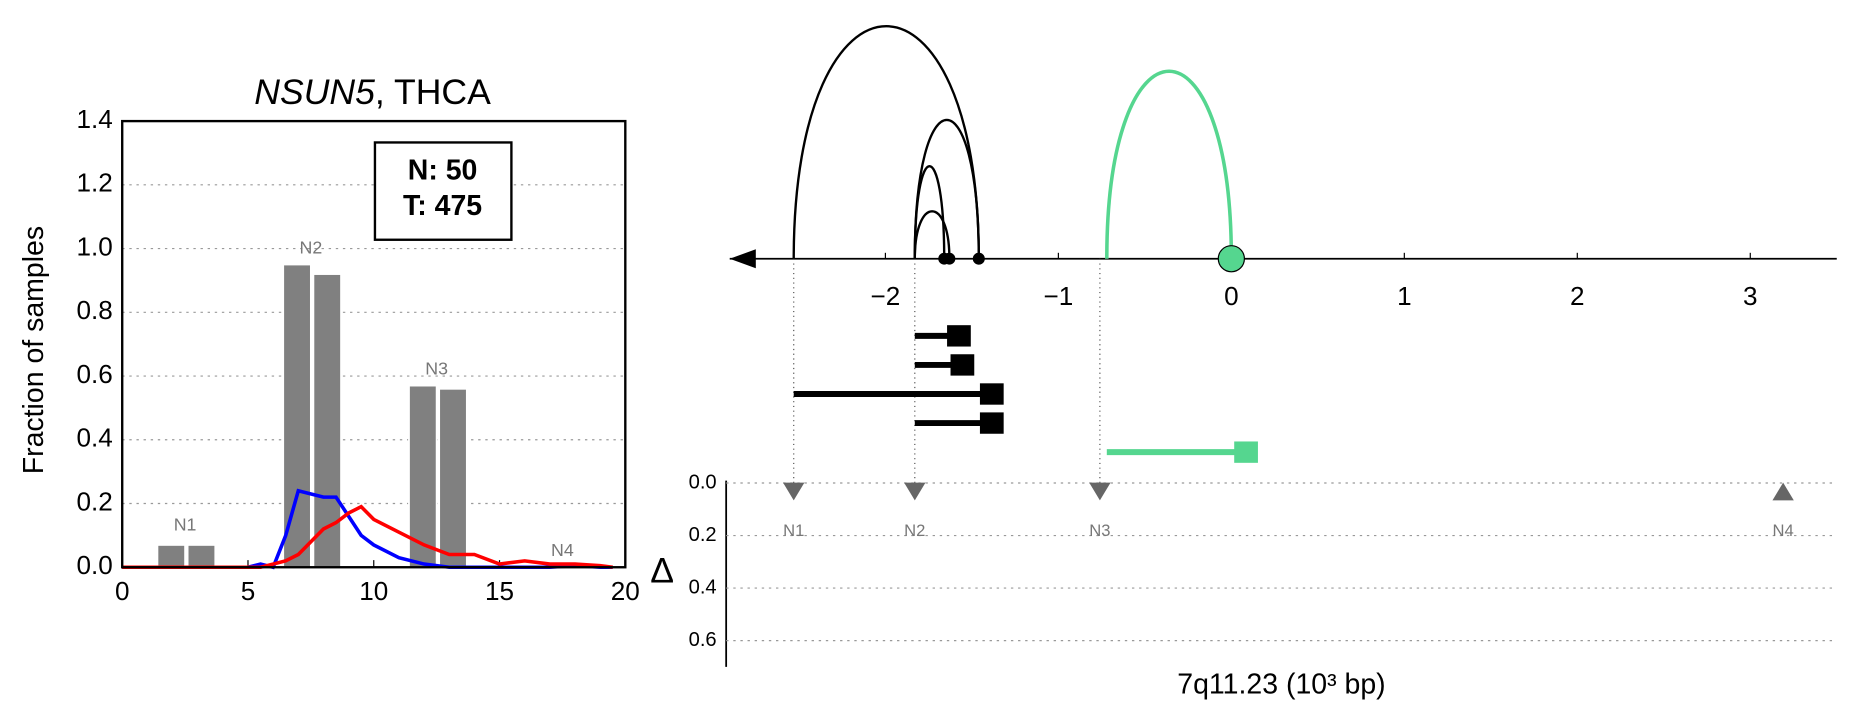  I want to click on y-tick-label: 1.4, so click(94, 119).